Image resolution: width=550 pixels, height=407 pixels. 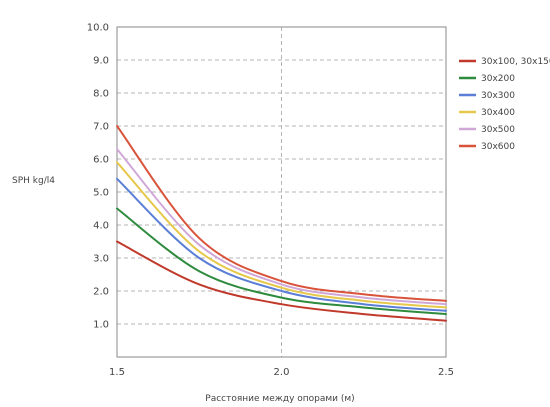 I want to click on legend-label: 30x600, so click(x=498, y=147).